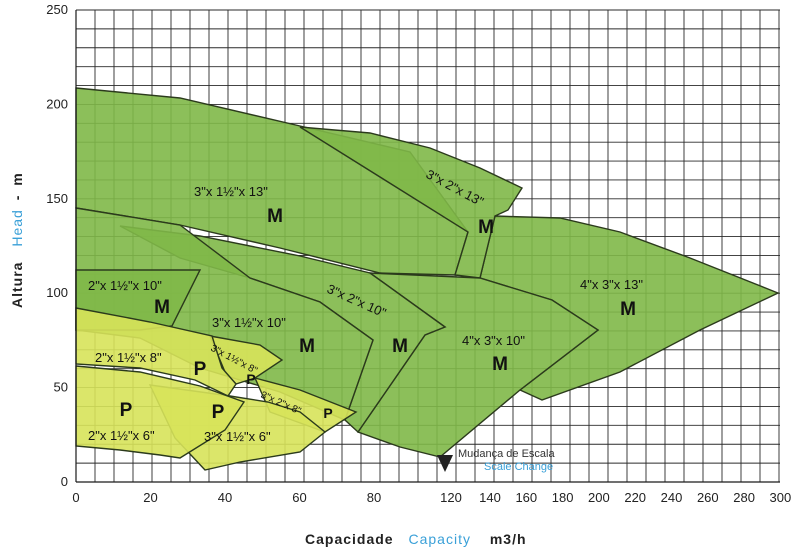 Image resolution: width=799 pixels, height=550 pixels. Describe the element at coordinates (64, 481) in the screenshot. I see `y-tick-label: 0` at that location.